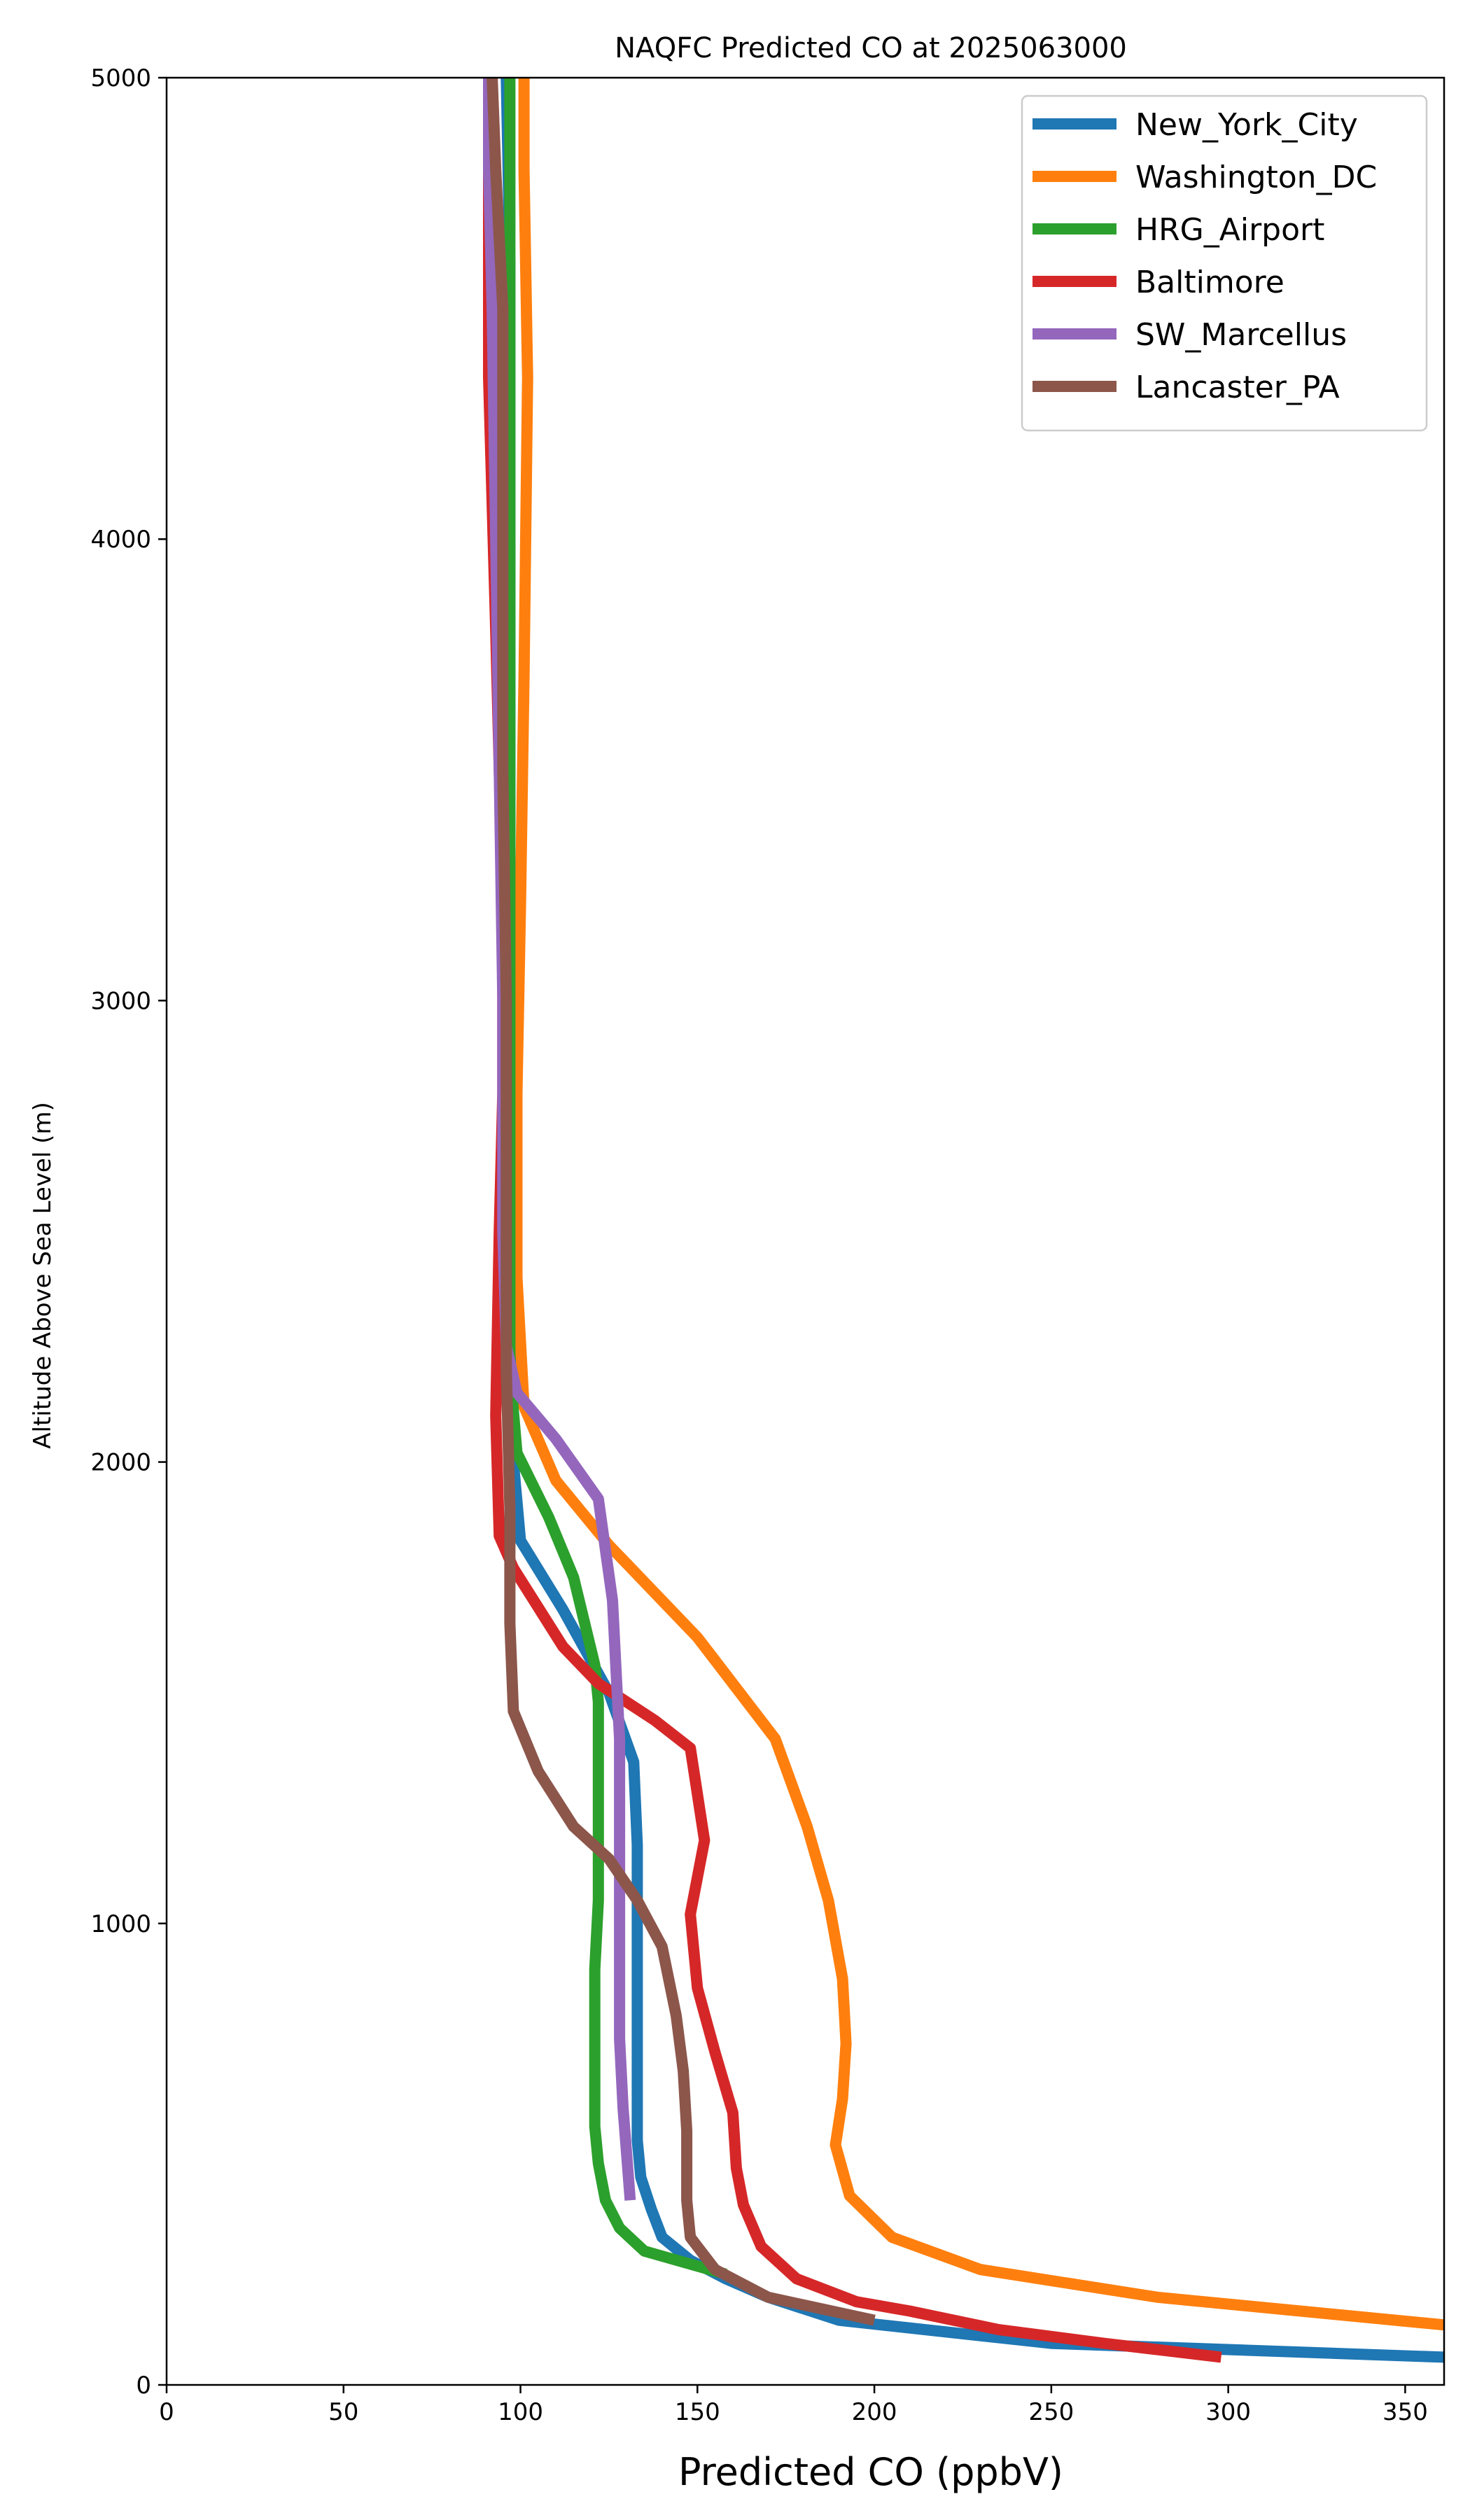 This screenshot has height=2520, width=1470. I want to click on x-tick-label: 150, so click(697, 2412).